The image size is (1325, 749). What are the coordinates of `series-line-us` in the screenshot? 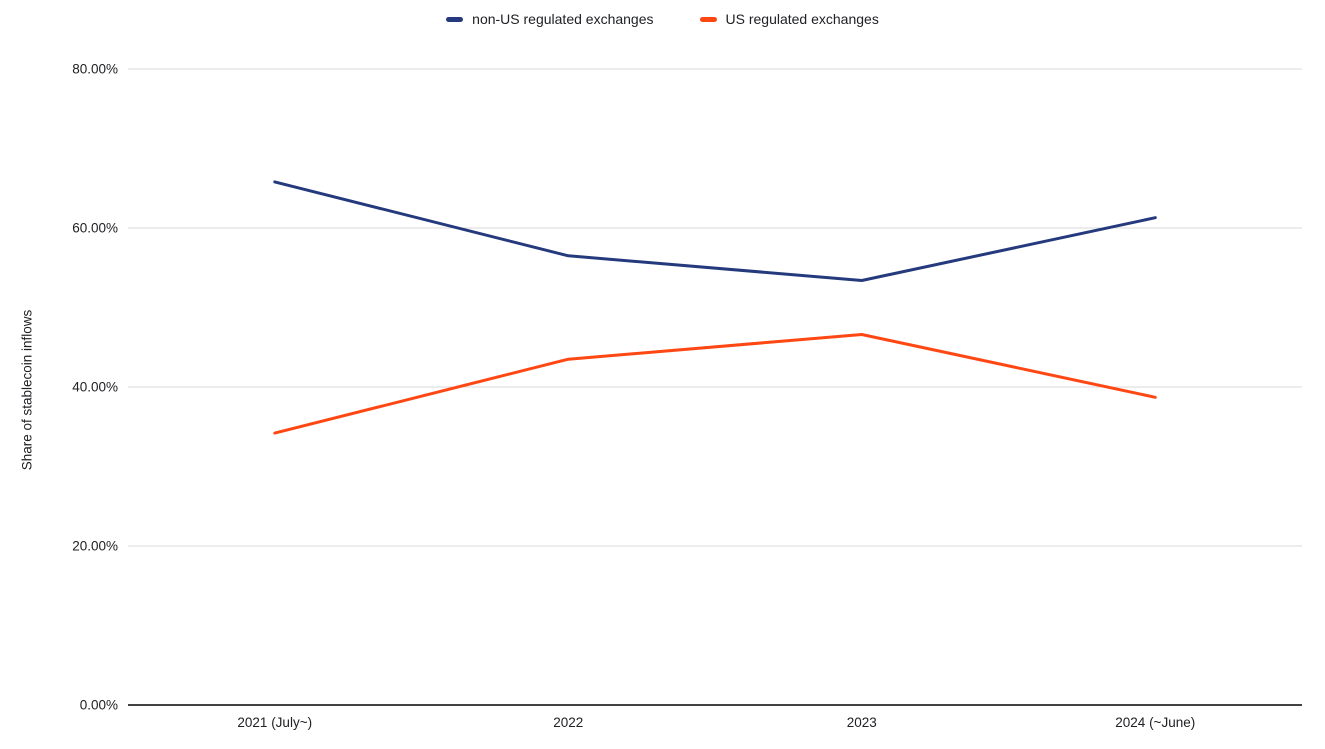 It's located at (715, 384).